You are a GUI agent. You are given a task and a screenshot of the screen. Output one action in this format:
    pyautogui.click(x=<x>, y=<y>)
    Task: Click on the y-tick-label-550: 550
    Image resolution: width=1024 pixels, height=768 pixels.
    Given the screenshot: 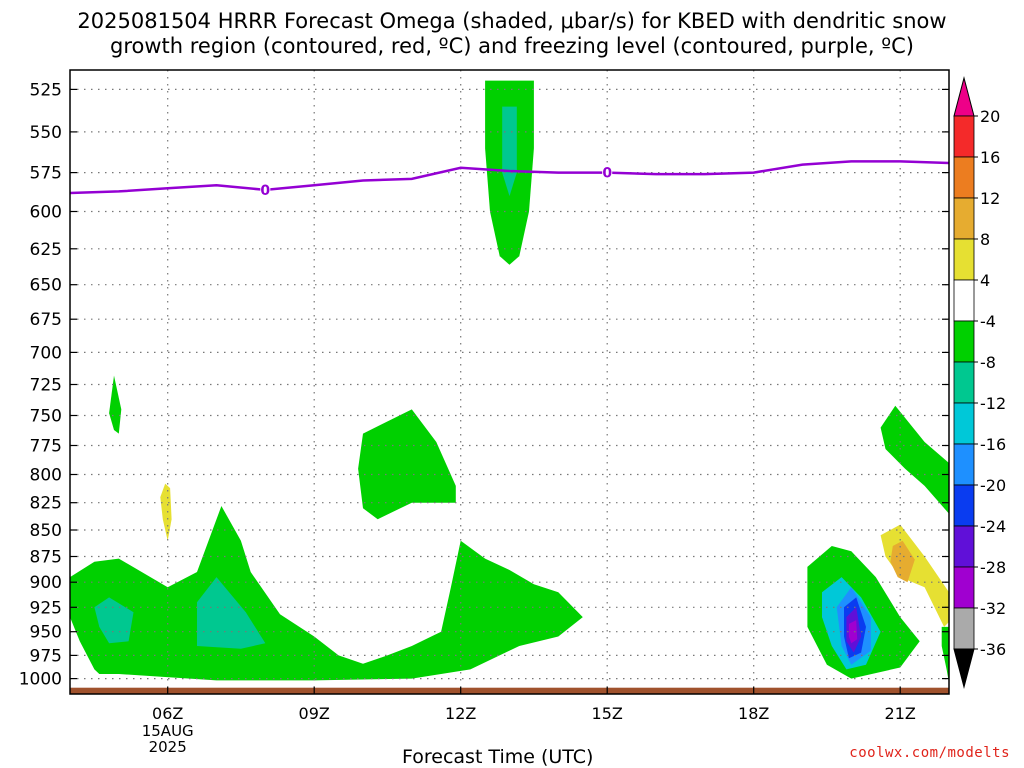 What is the action you would take?
    pyautogui.click(x=46, y=133)
    